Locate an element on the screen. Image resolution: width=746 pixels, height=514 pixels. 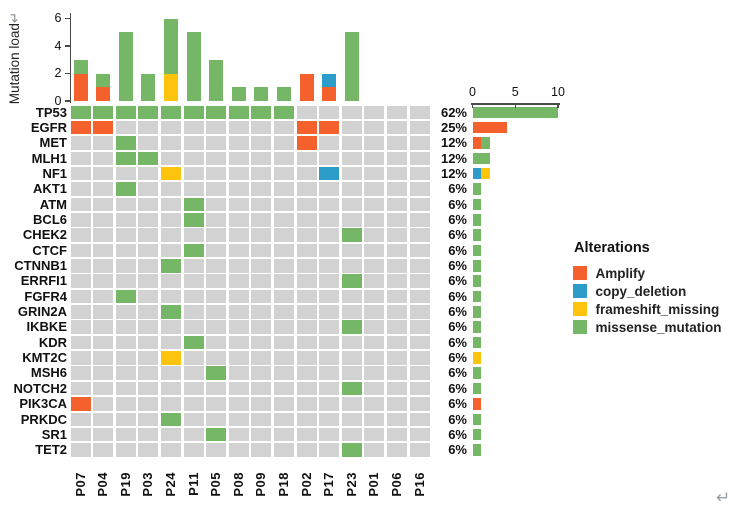
sample-label: P23 is located at coordinates (351, 484).